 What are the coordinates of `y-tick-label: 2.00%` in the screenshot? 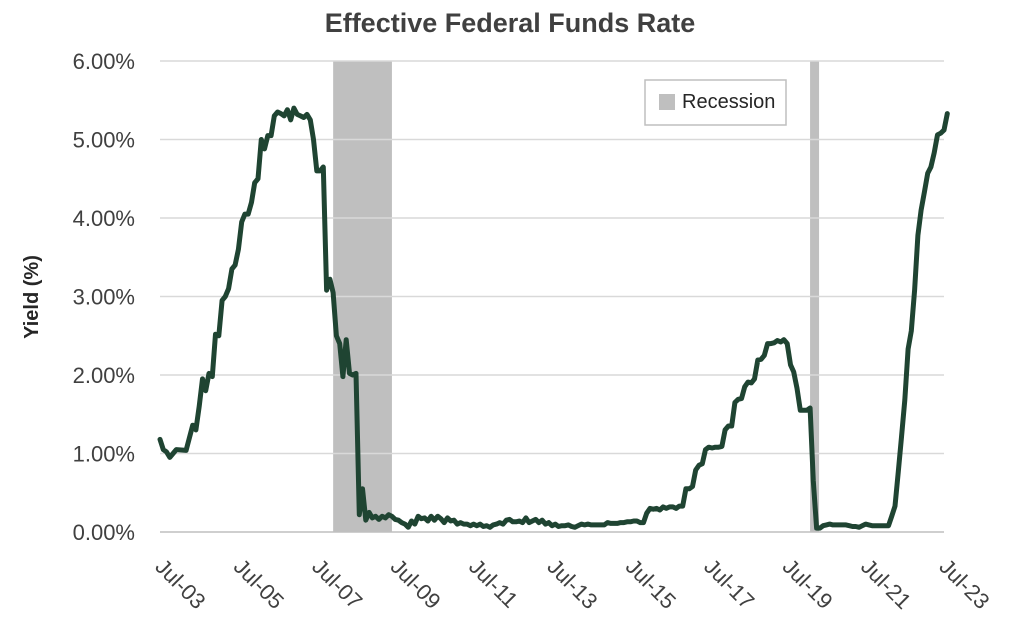 It's located at (104, 375).